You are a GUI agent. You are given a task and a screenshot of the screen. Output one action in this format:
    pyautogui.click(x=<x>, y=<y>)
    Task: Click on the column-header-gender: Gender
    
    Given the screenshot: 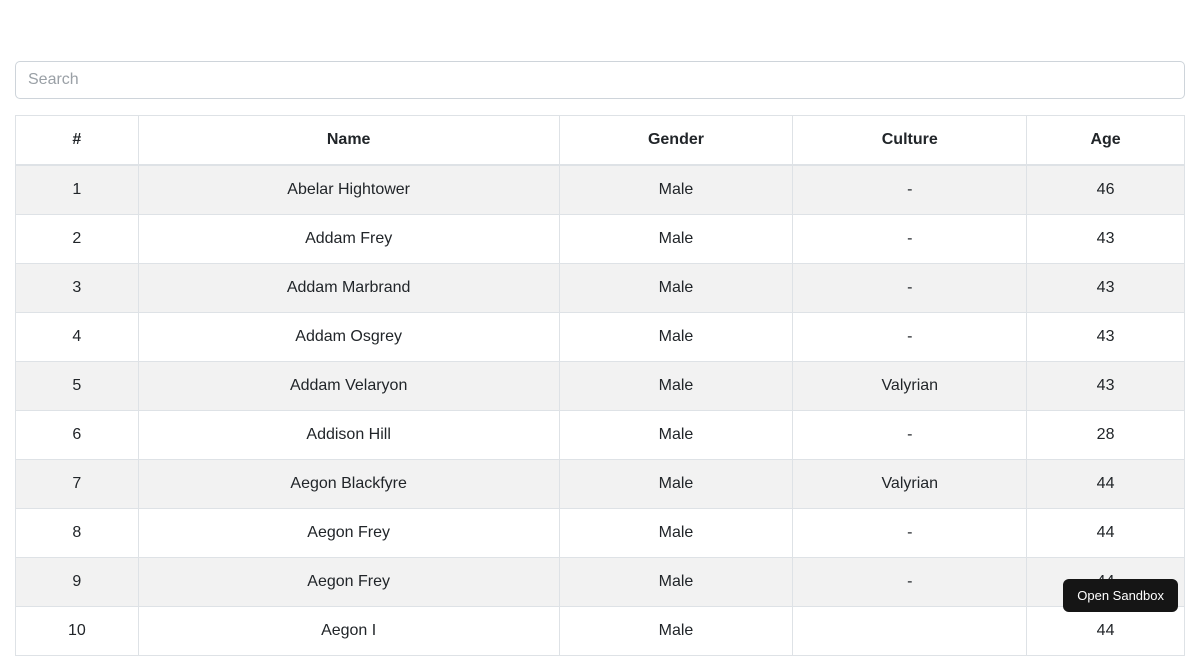 What is the action you would take?
    pyautogui.click(x=676, y=141)
    